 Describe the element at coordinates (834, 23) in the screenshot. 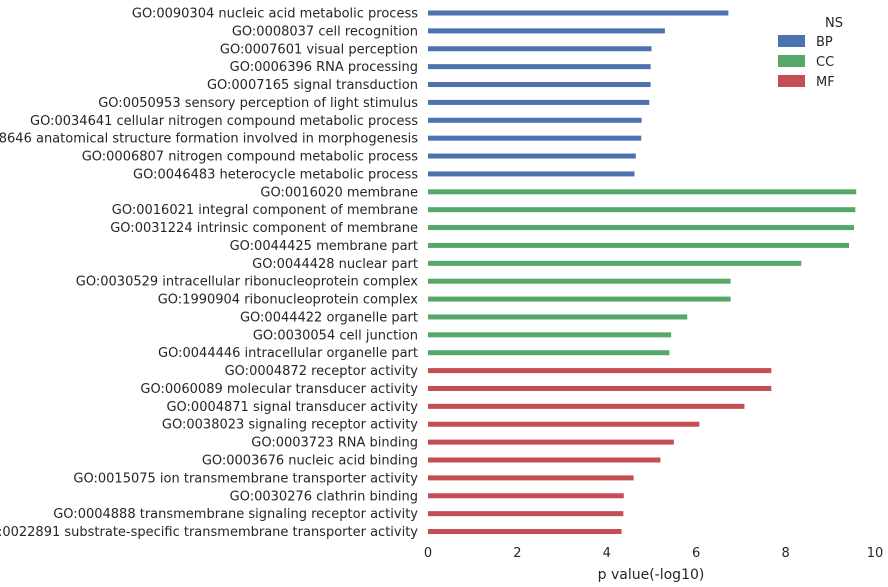

I see `legend-title: NS` at that location.